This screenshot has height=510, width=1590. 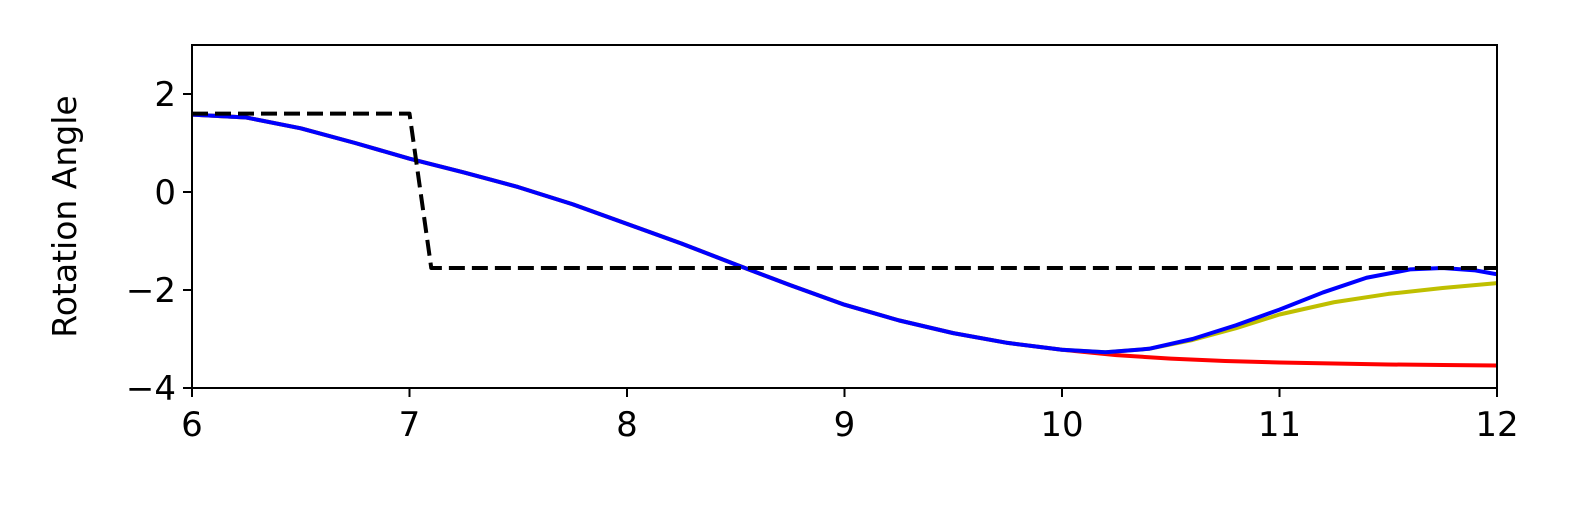 What do you see at coordinates (192, 425) in the screenshot?
I see `x-tick-label: 6` at bounding box center [192, 425].